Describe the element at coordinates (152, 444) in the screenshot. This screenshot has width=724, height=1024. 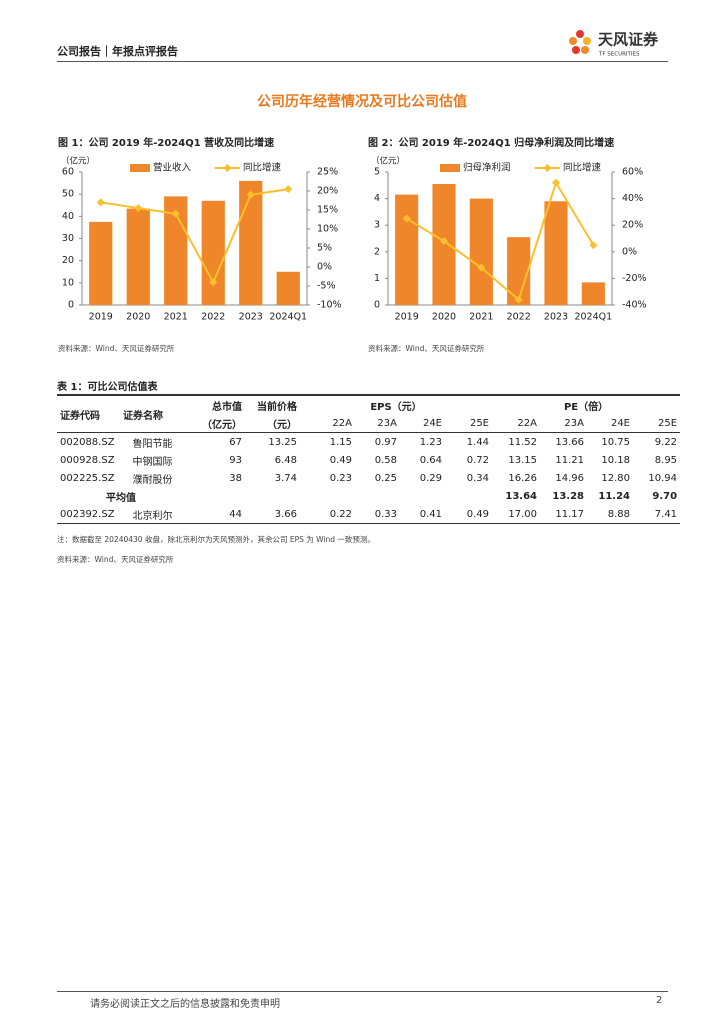
I see `table-cell: 鲁阳节能` at that location.